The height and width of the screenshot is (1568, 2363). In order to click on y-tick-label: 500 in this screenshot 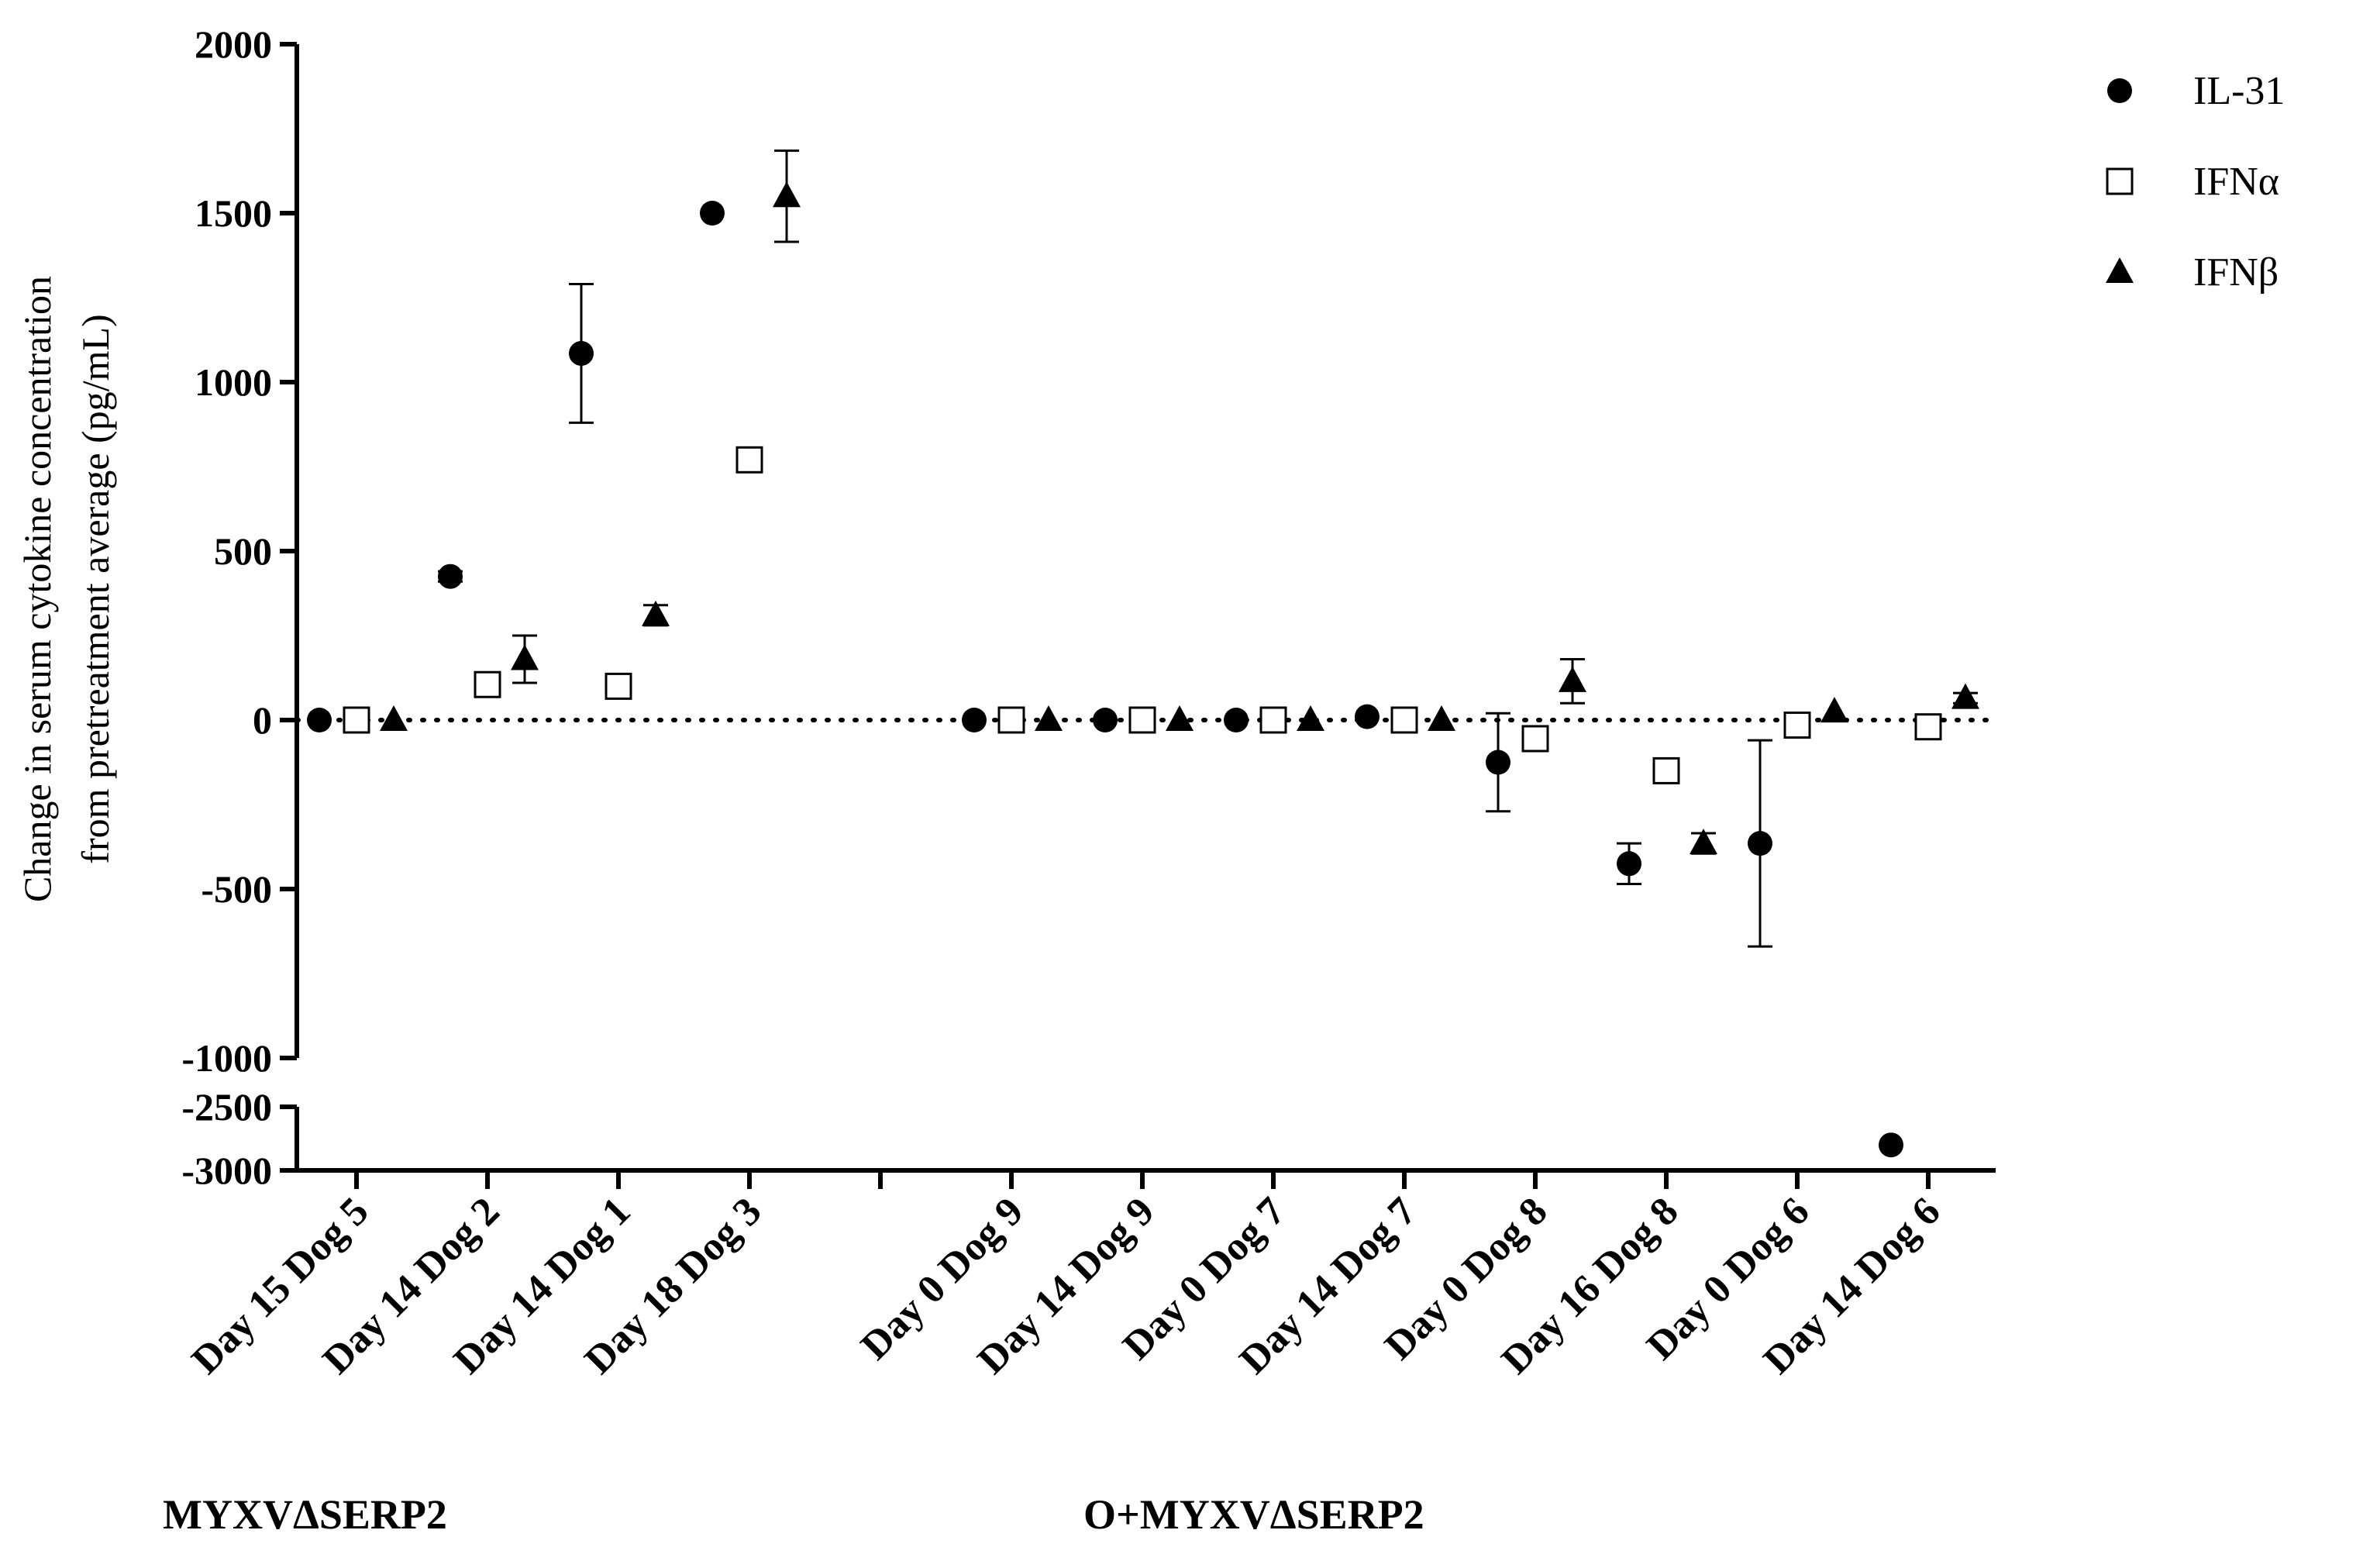, I will do `click(243, 551)`.